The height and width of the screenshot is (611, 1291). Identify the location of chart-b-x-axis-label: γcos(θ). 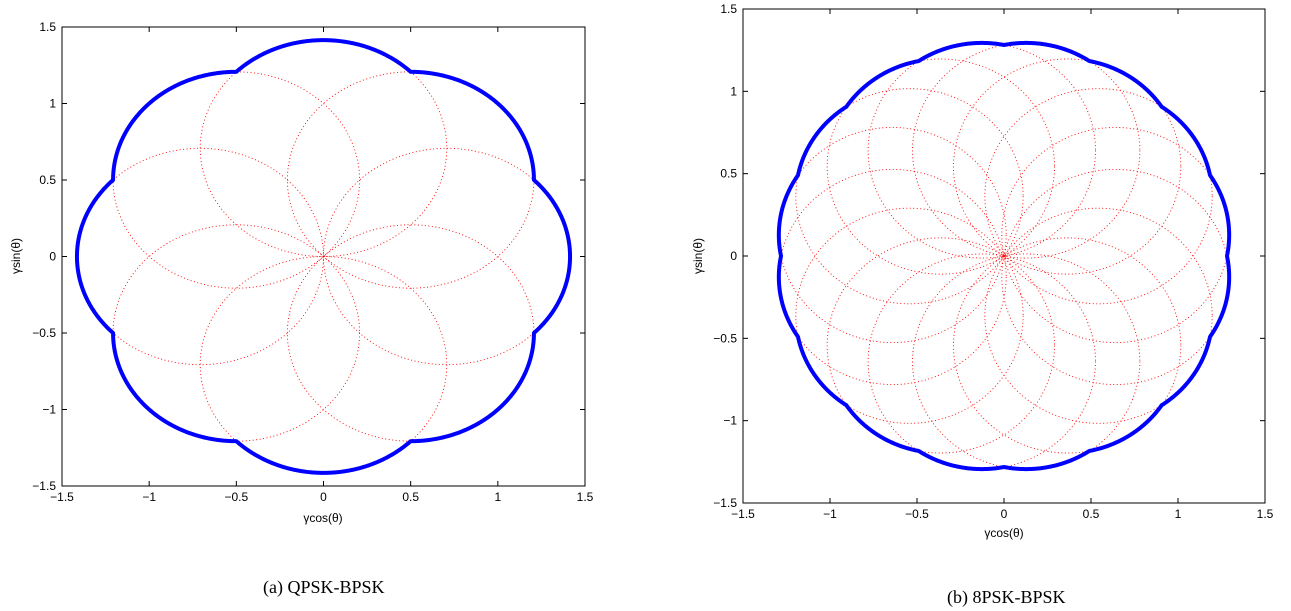
(1003, 533).